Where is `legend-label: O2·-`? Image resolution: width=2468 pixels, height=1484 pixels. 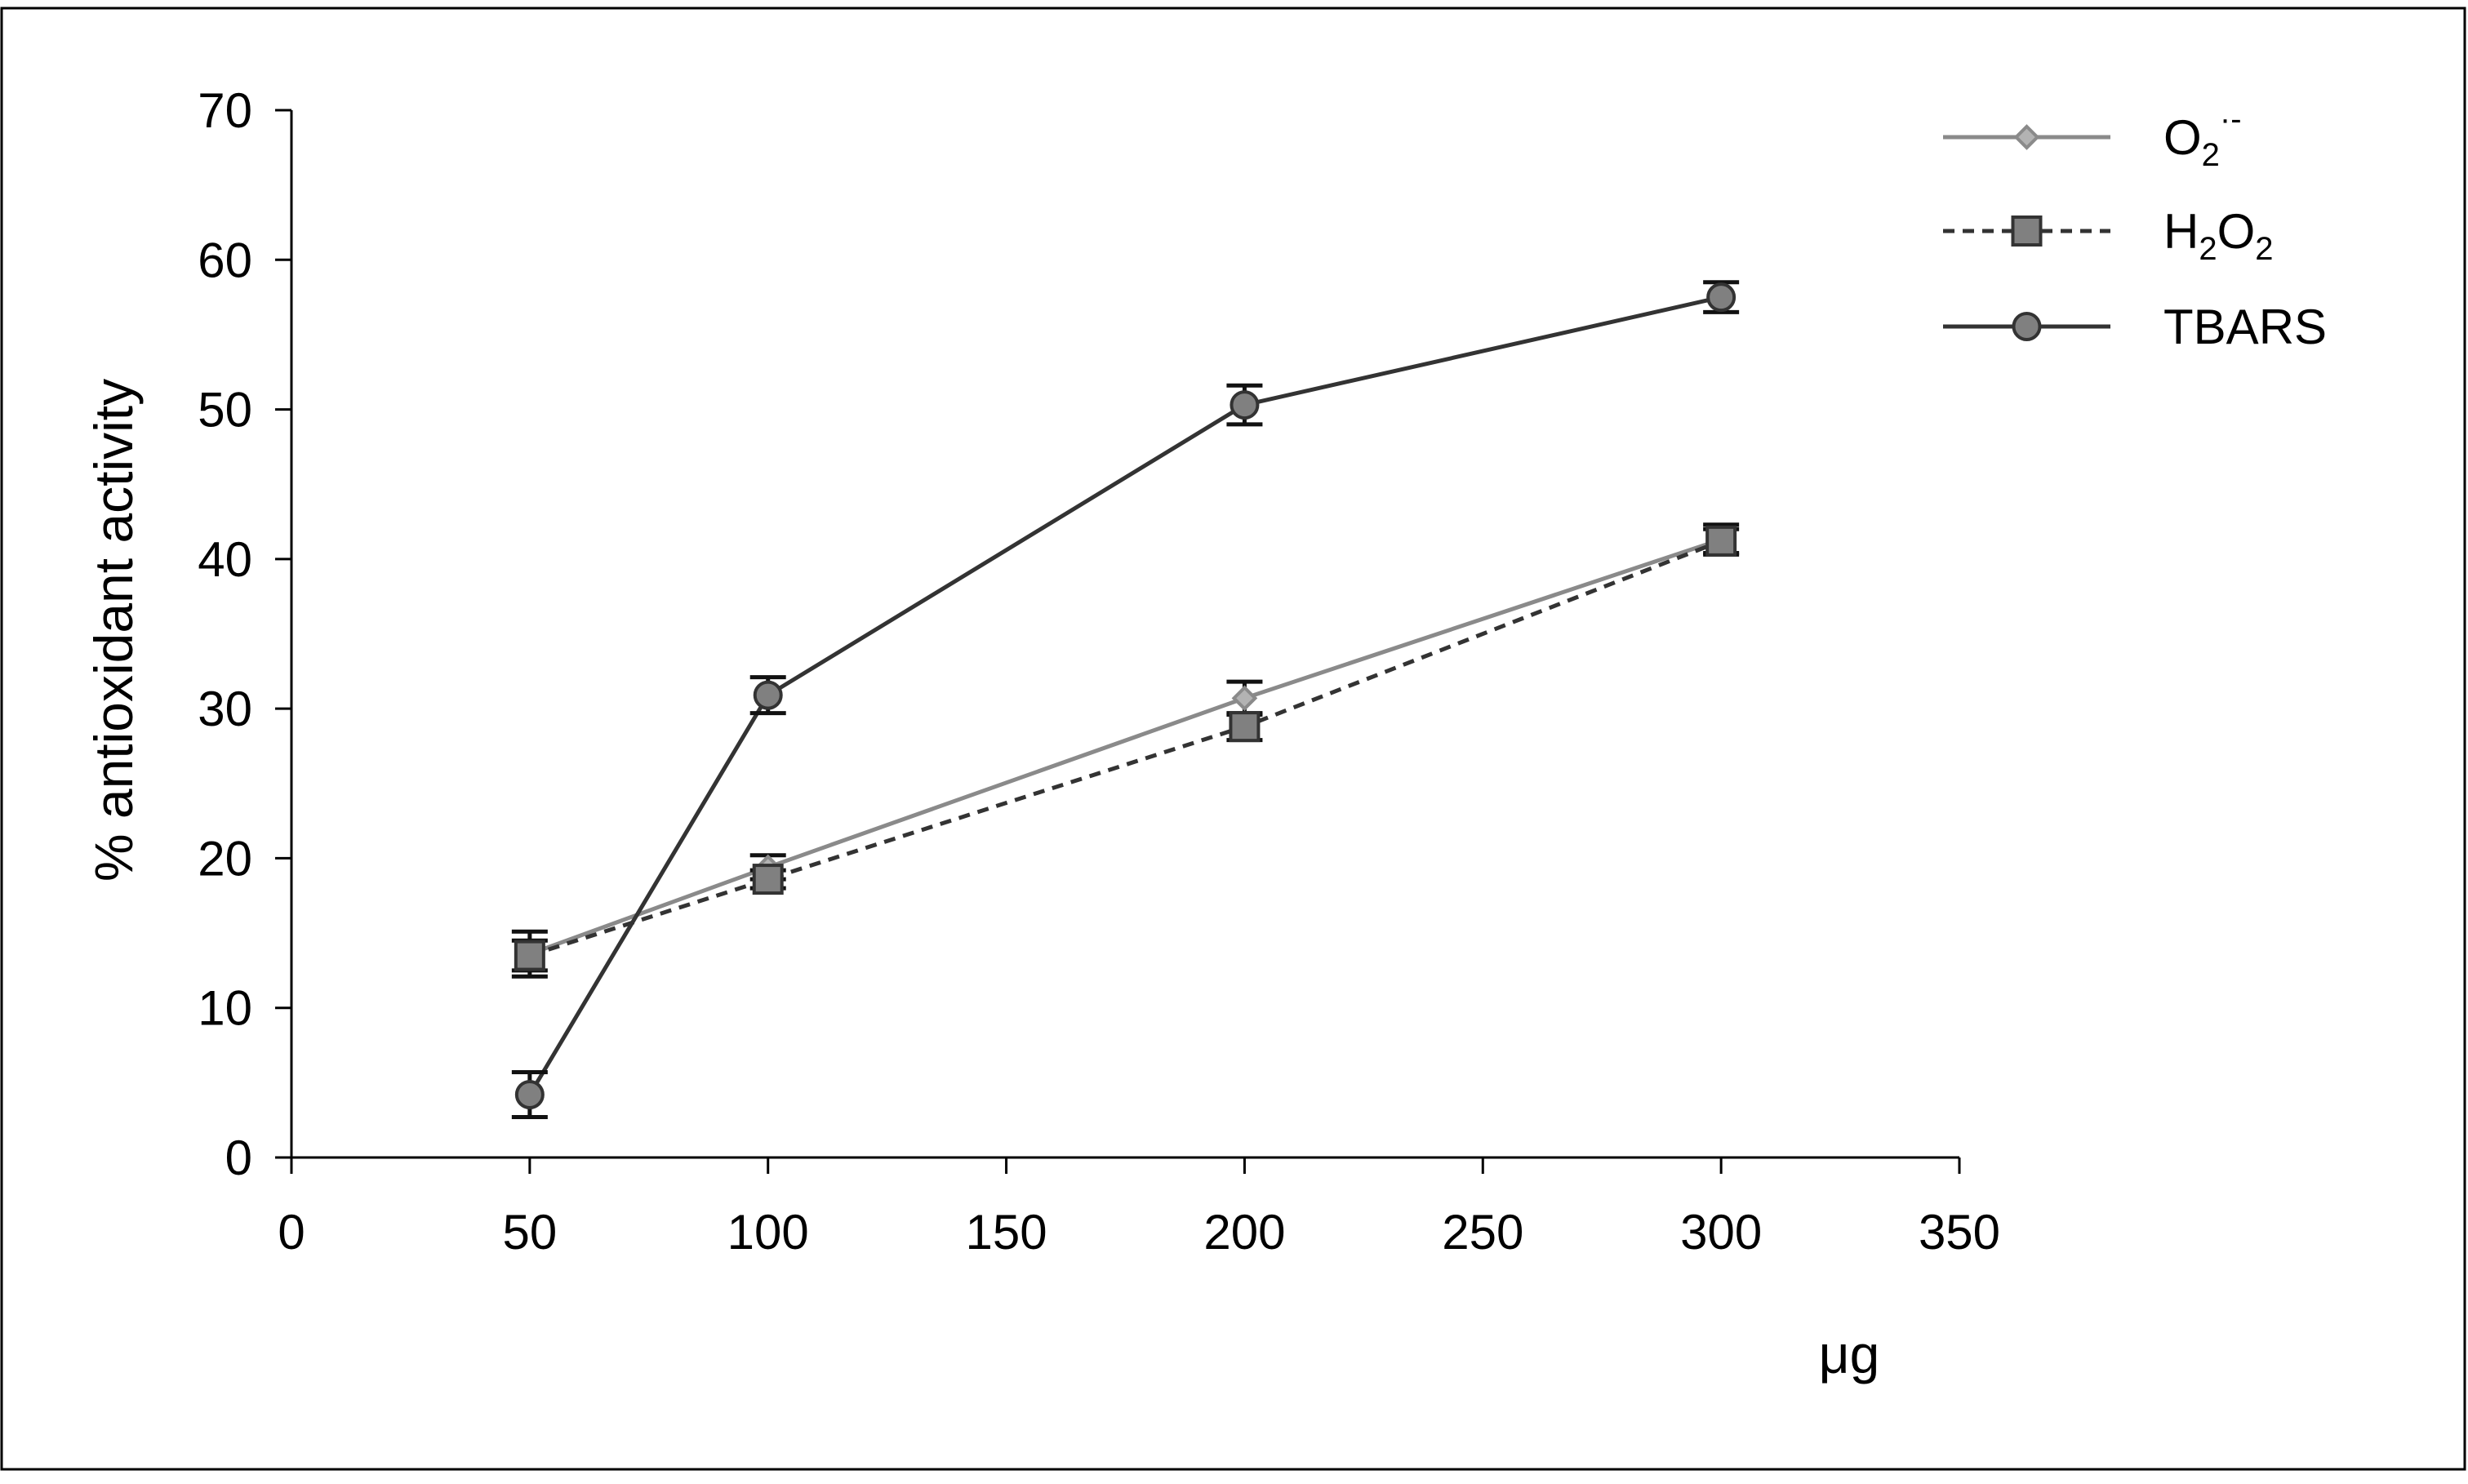
legend-label: O2·- is located at coordinates (2202, 137).